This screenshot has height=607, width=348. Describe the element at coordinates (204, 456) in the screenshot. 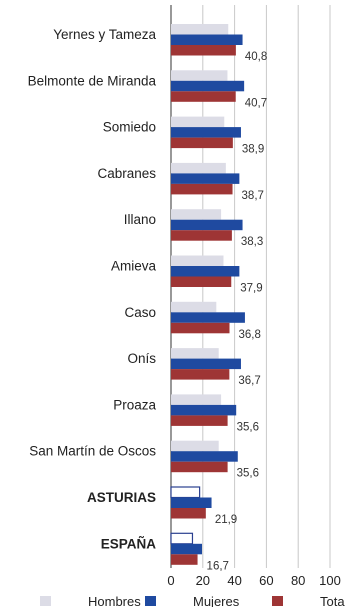

I see `bar-mujeres-san-martin-de-oscos` at that location.